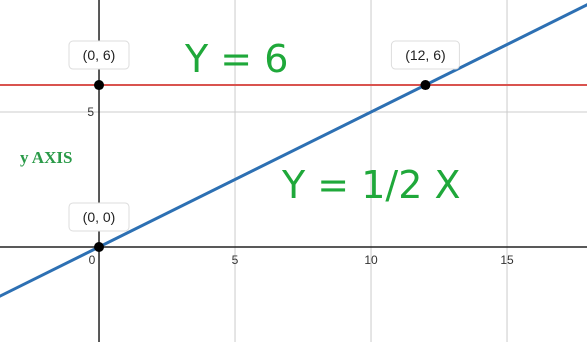 This screenshot has width=587, height=342. Describe the element at coordinates (371, 260) in the screenshot. I see `x-tick-label: 10` at that location.